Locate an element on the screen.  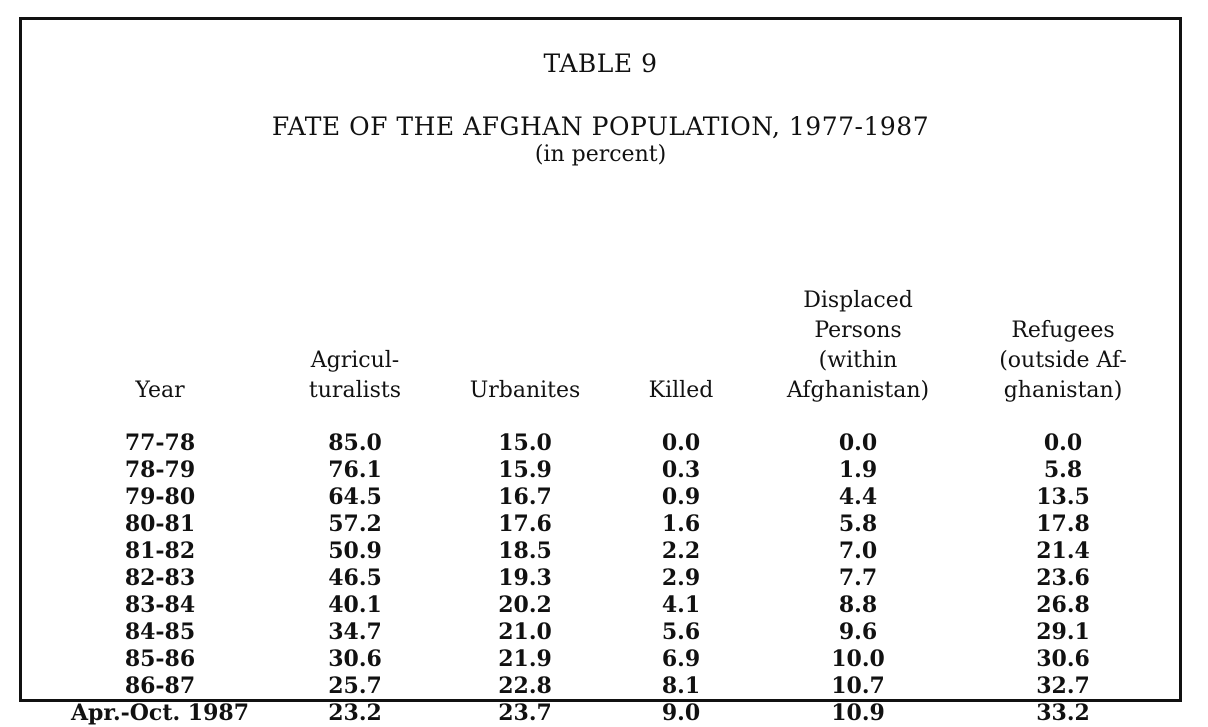
cell-refugees: 30.6 is located at coordinates (1063, 659).